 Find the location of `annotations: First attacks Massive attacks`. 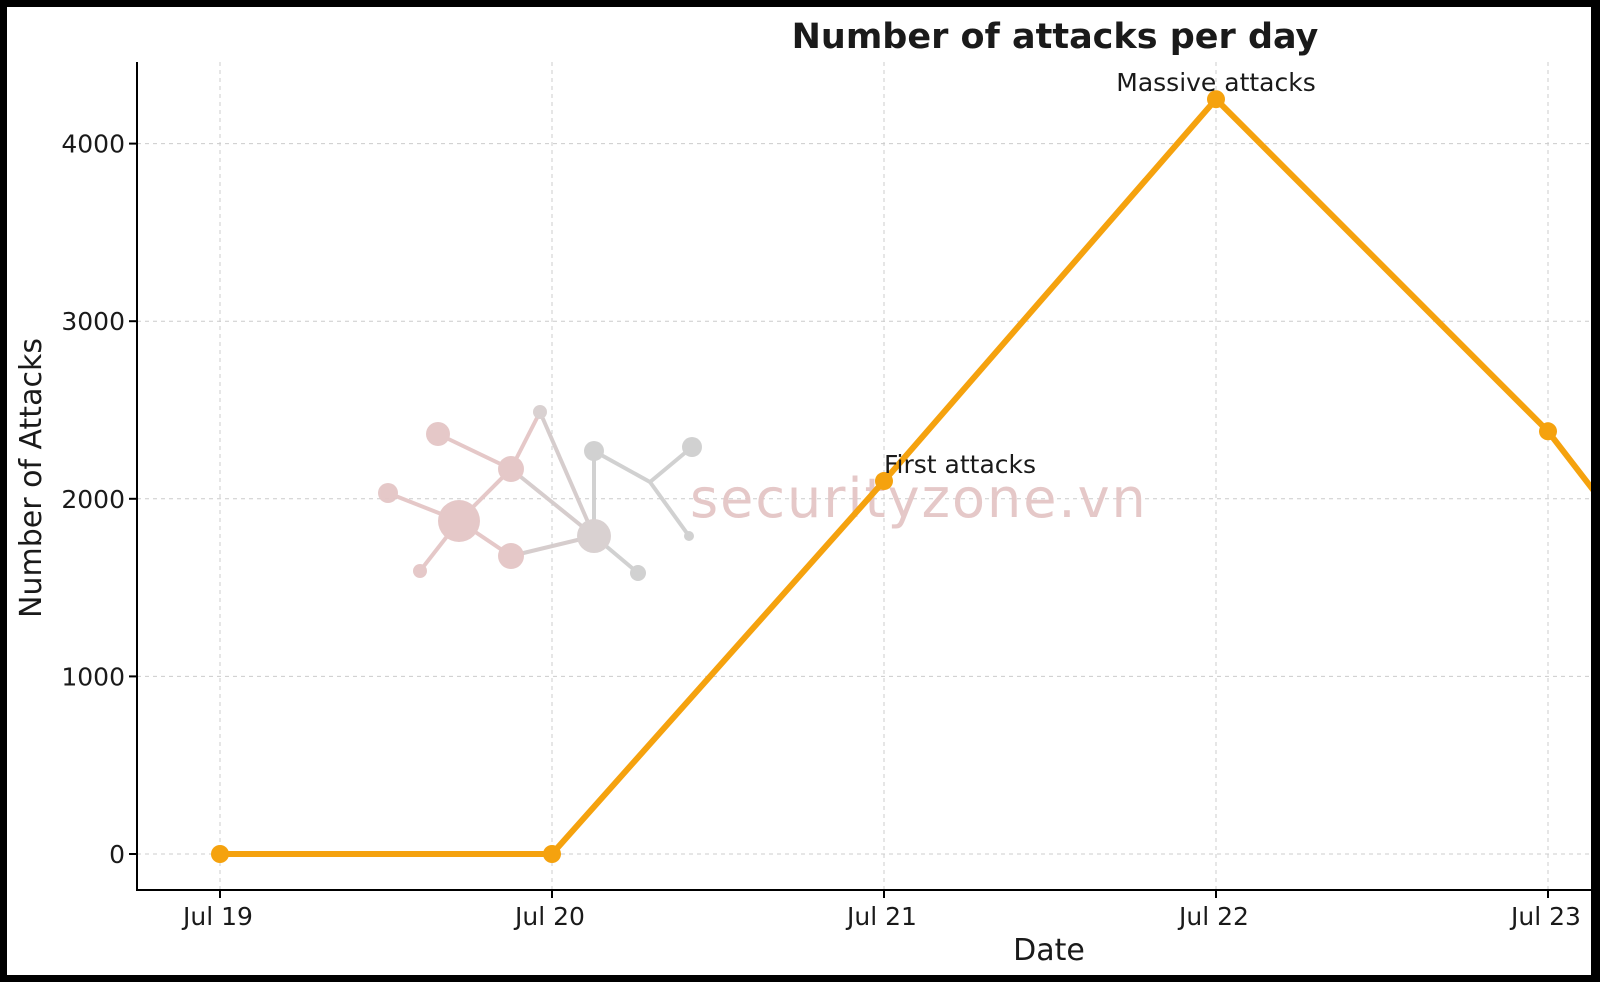

annotations: First attacks Massive attacks is located at coordinates (1100, 273).